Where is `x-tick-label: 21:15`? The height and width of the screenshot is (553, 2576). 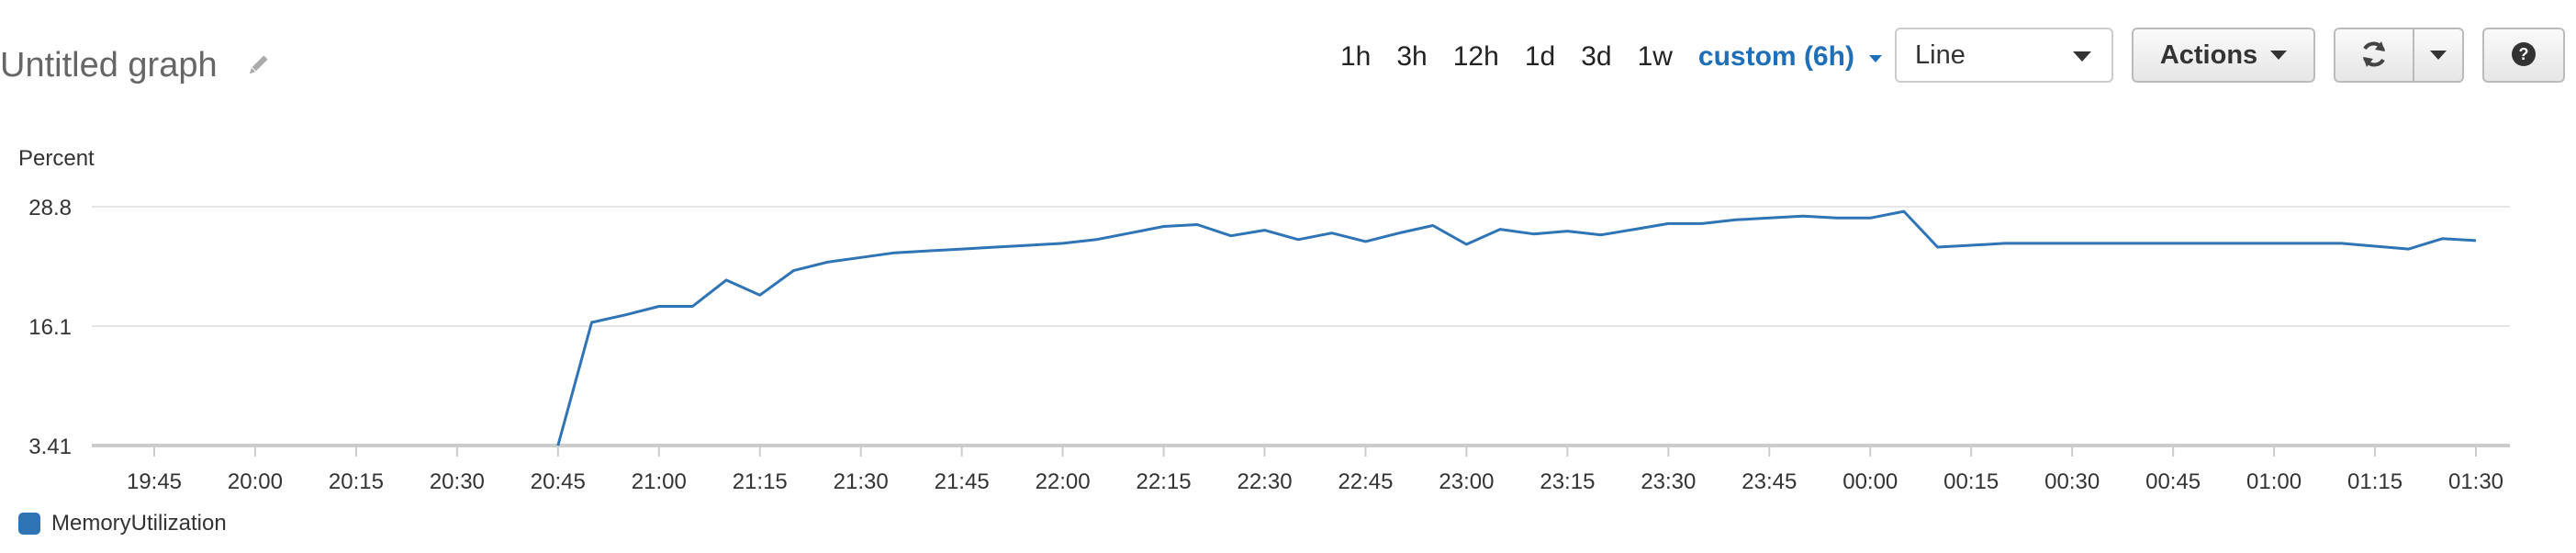
x-tick-label: 21:15 is located at coordinates (760, 481).